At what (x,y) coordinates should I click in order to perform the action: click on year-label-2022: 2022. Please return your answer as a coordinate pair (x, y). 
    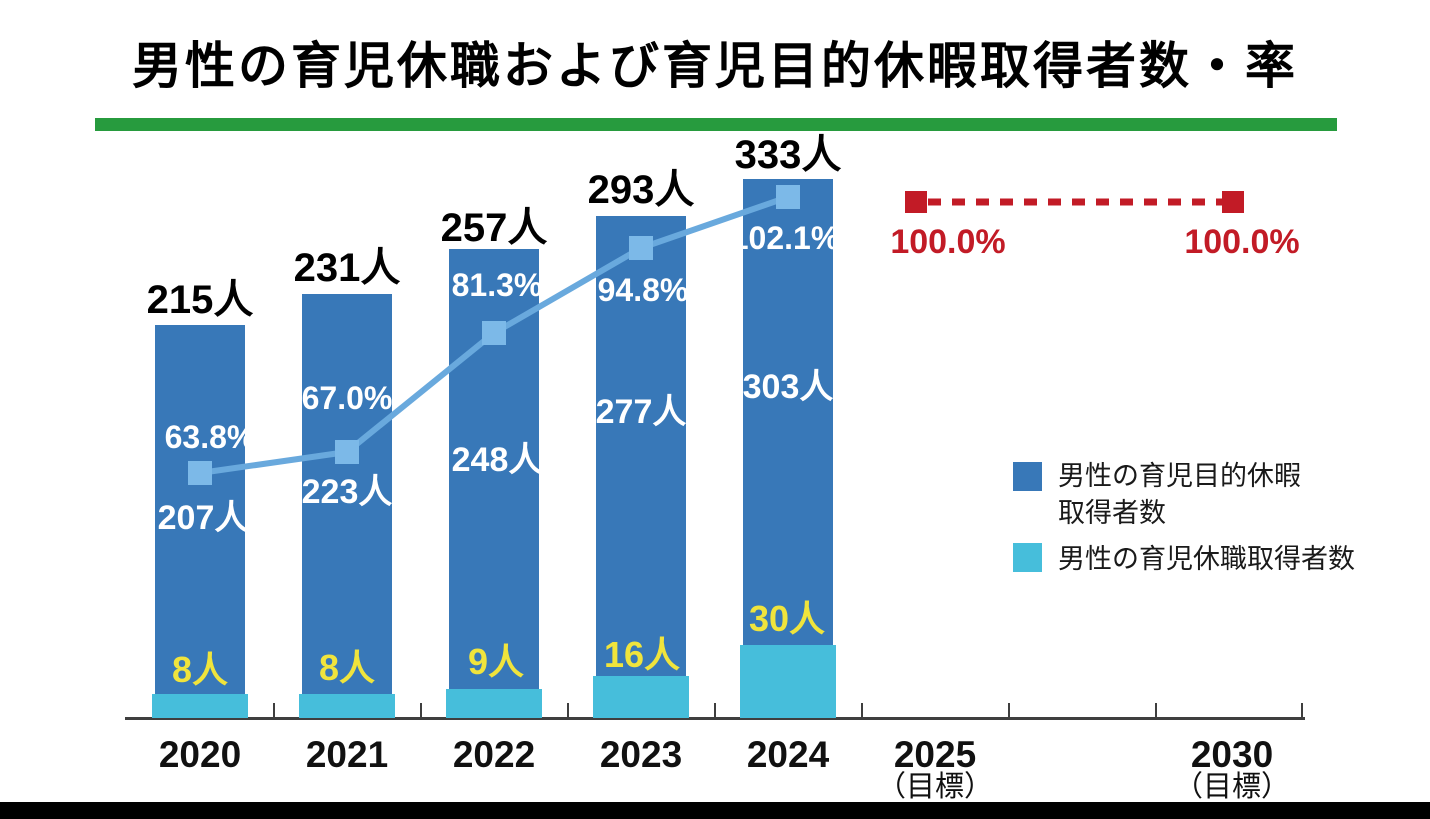
    Looking at the image, I should click on (494, 754).